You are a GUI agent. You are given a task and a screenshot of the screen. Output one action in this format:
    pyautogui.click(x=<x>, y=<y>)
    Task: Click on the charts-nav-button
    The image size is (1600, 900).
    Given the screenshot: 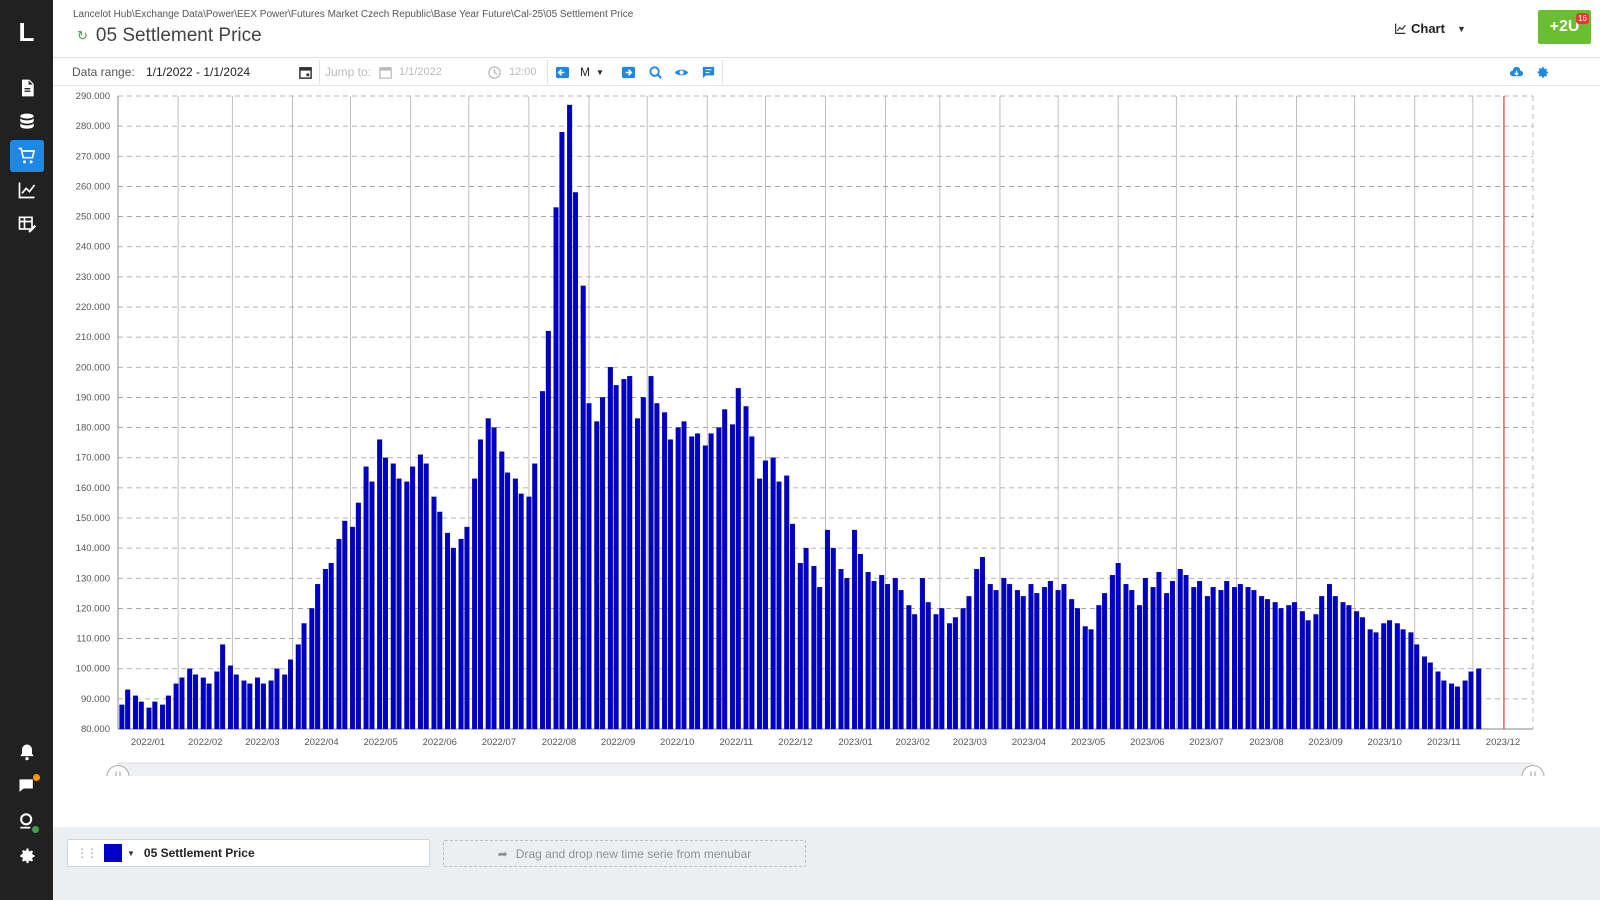 What is the action you would take?
    pyautogui.click(x=27, y=190)
    